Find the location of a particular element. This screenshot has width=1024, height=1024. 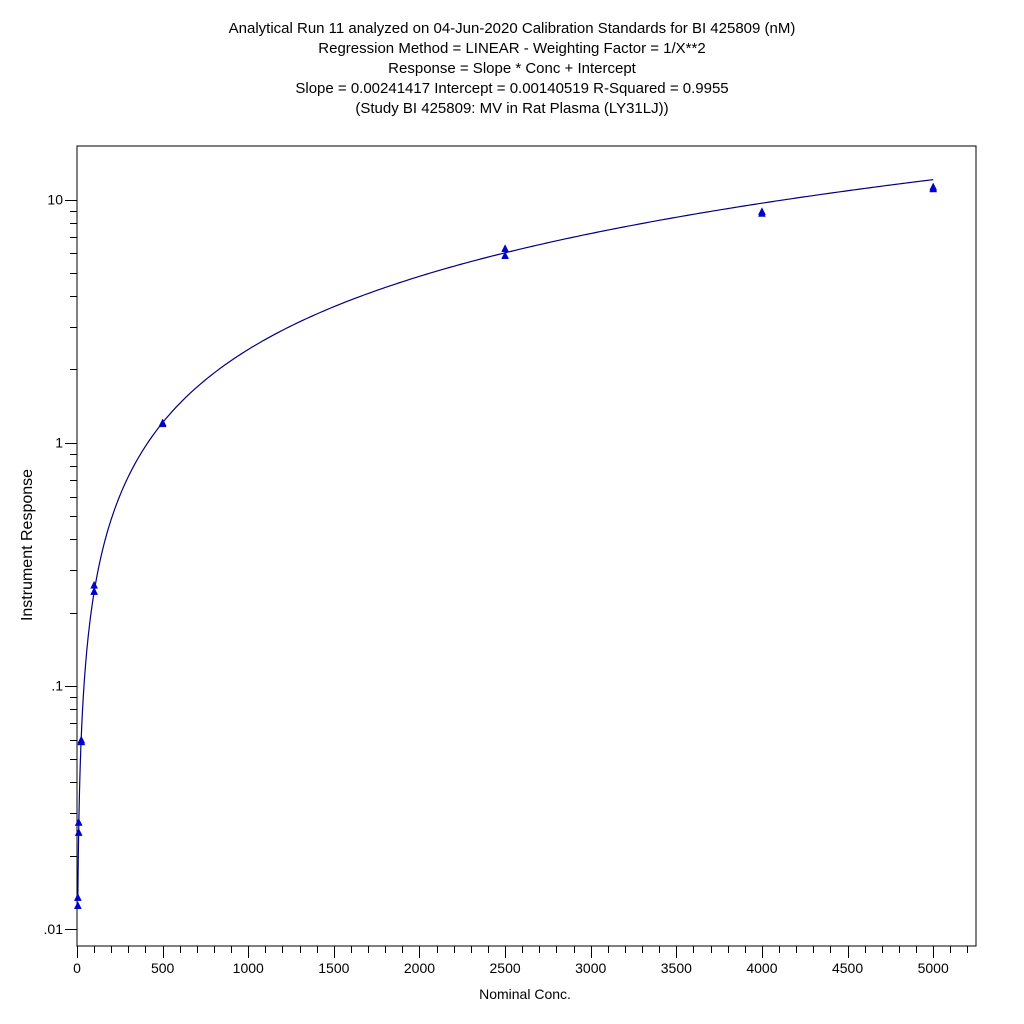

x-tick-label: 4000 is located at coordinates (761, 968).